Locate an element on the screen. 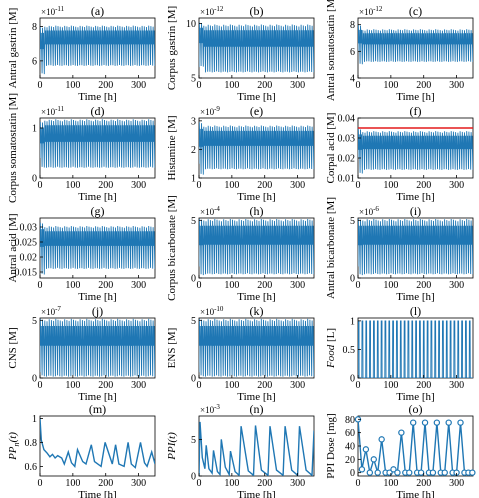 This screenshot has height=498, width=479. y-axis-label: PPI(t) is located at coordinates (172, 446).